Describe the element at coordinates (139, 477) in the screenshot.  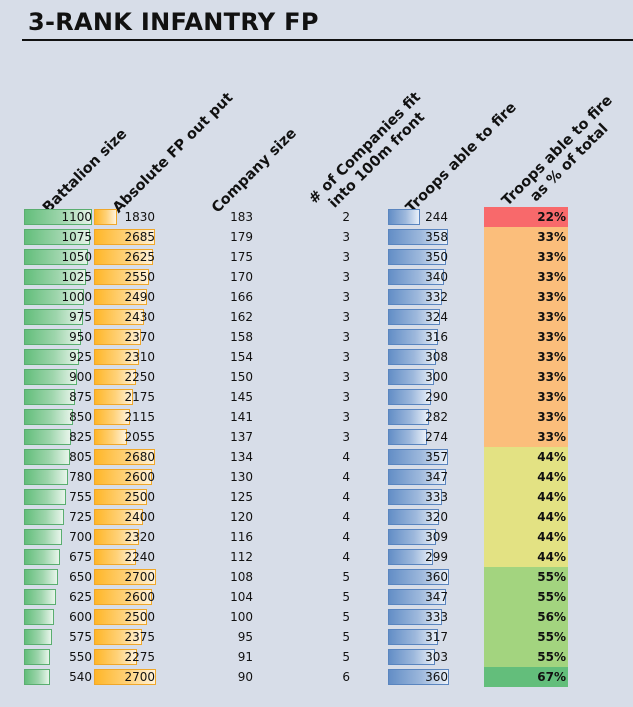
I see `fp-value: 2600` at that location.